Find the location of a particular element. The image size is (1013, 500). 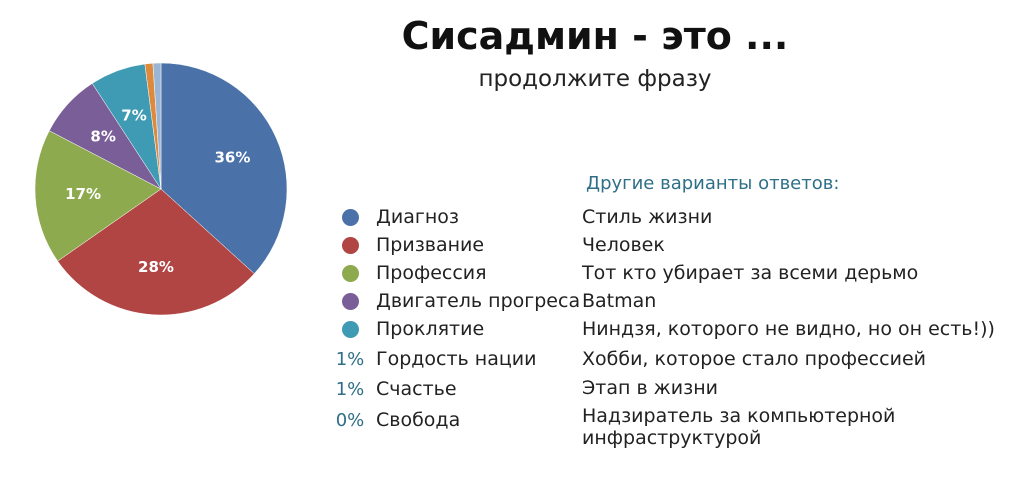

legend-label: Проклятие is located at coordinates (430, 329).